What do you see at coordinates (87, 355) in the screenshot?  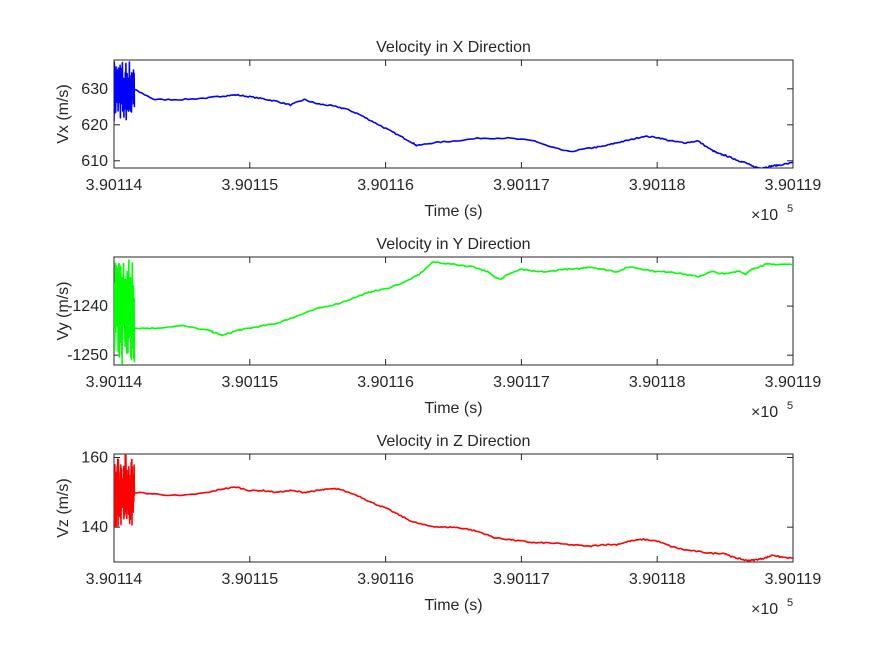 I see `y-tick-label: -1250` at bounding box center [87, 355].